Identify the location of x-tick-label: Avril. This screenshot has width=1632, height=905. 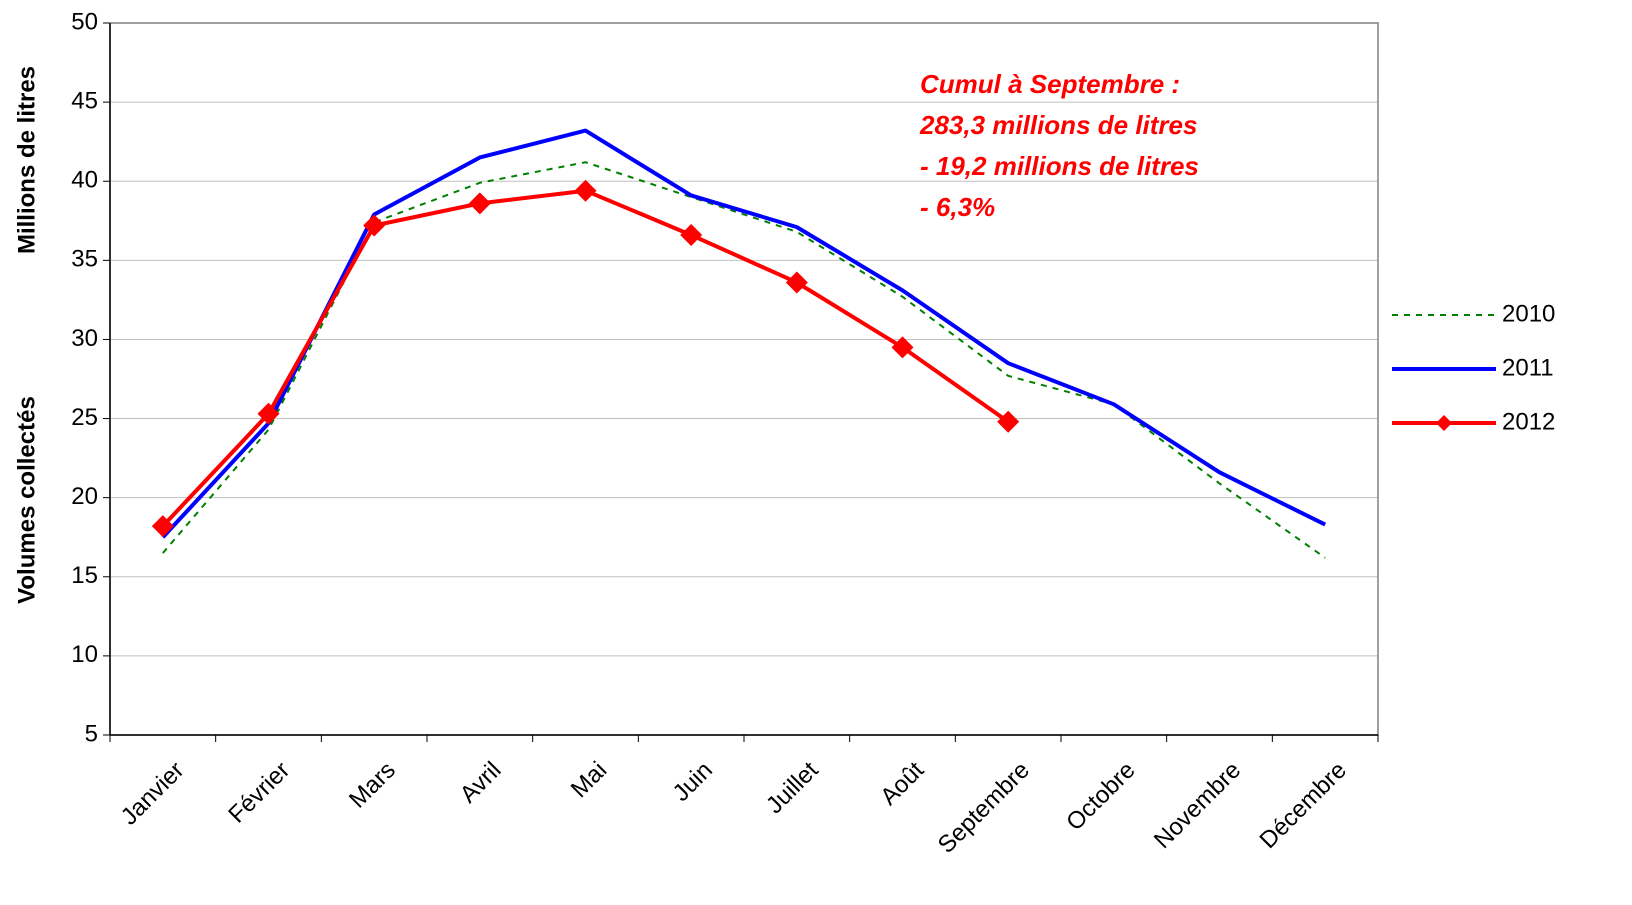
(481, 783).